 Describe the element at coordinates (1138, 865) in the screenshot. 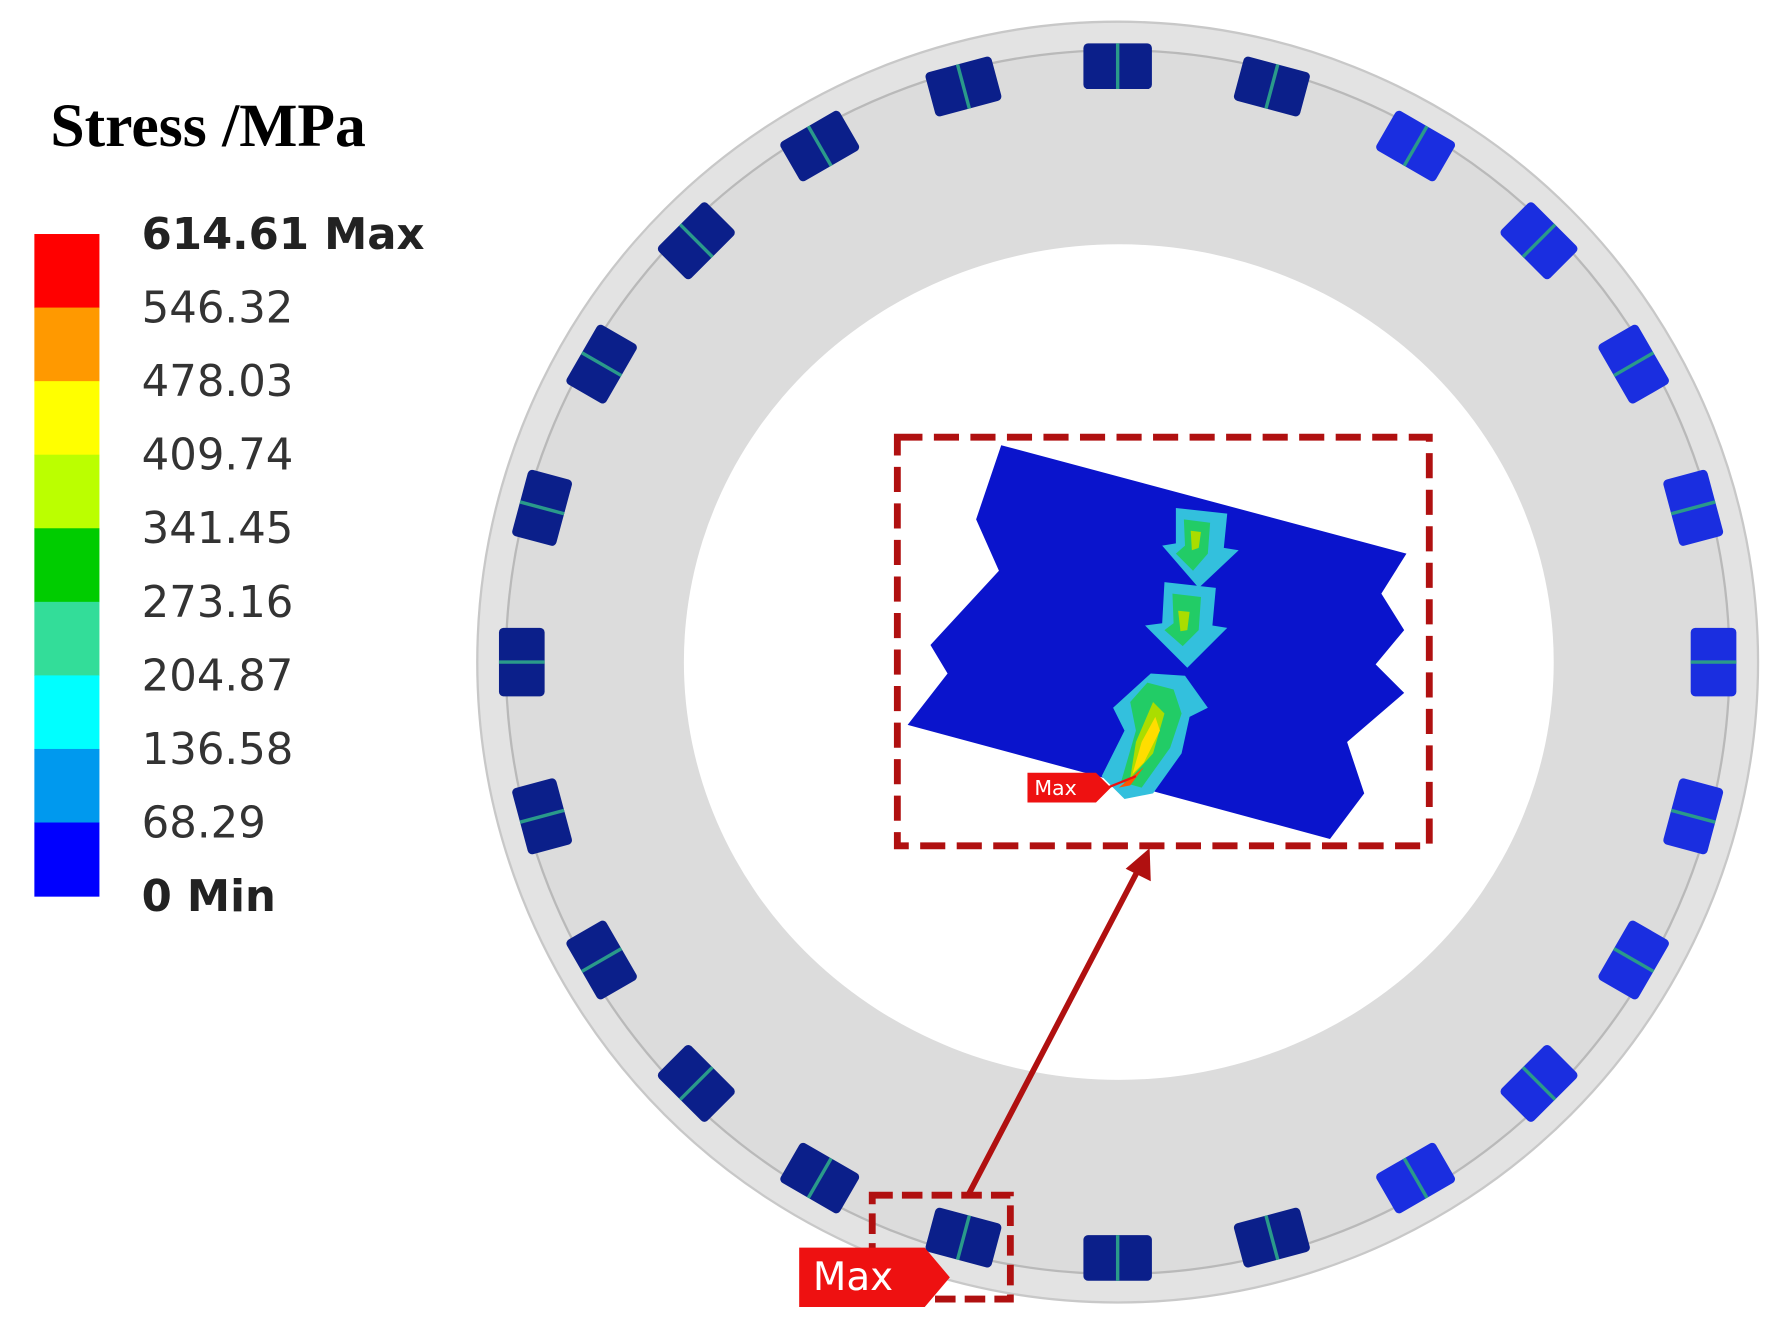

I see `callout-arrowhead` at that location.